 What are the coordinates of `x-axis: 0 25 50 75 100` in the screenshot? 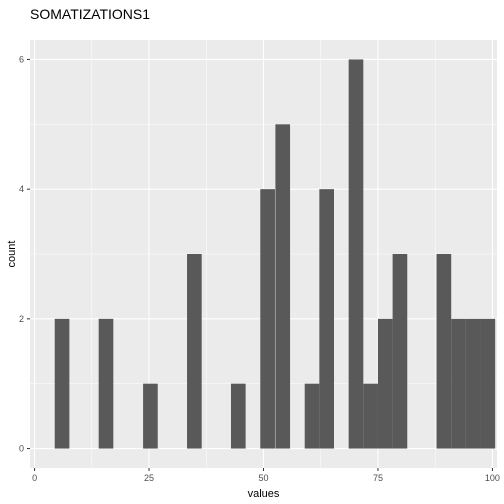 It's located at (266, 475).